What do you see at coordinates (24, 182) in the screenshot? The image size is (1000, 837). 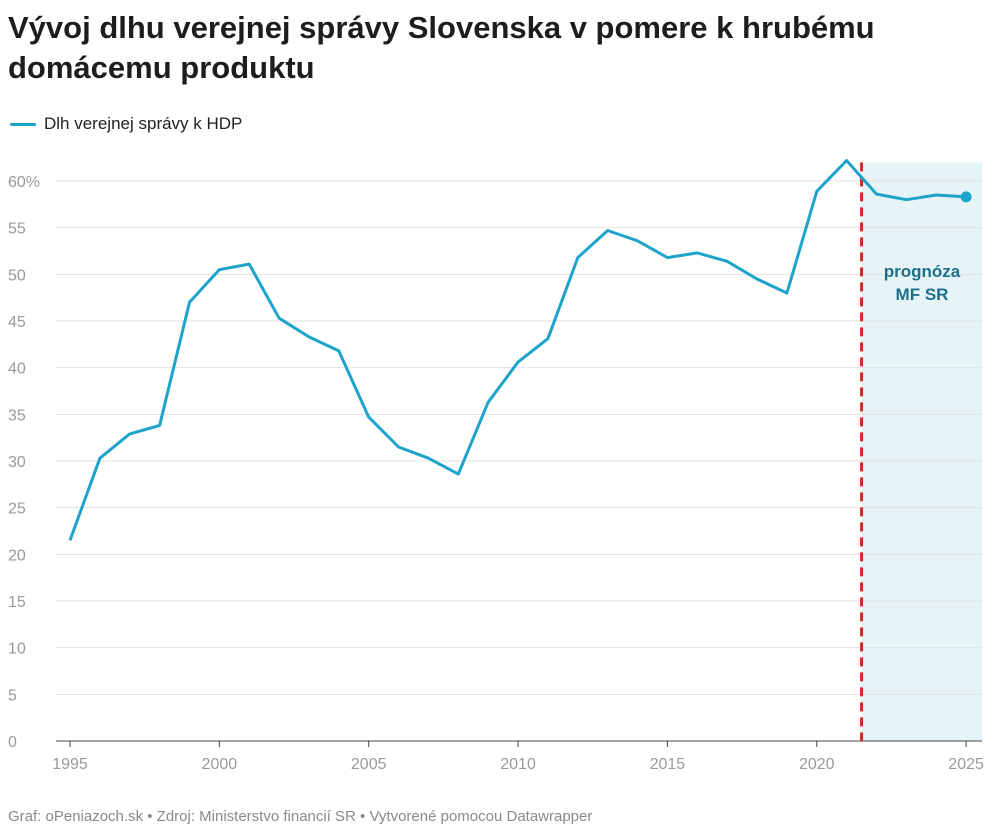 I see `y-tick-label: 60%` at bounding box center [24, 182].